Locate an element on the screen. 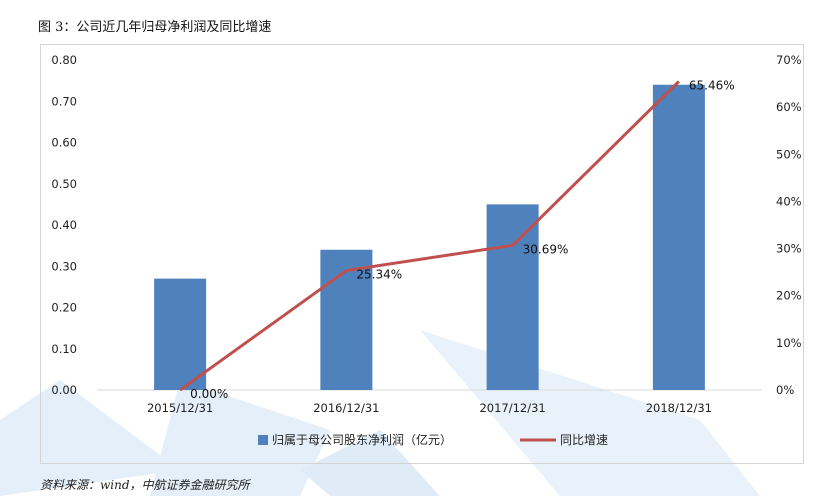 The height and width of the screenshot is (496, 814). legend-bar-swatch is located at coordinates (263, 440).